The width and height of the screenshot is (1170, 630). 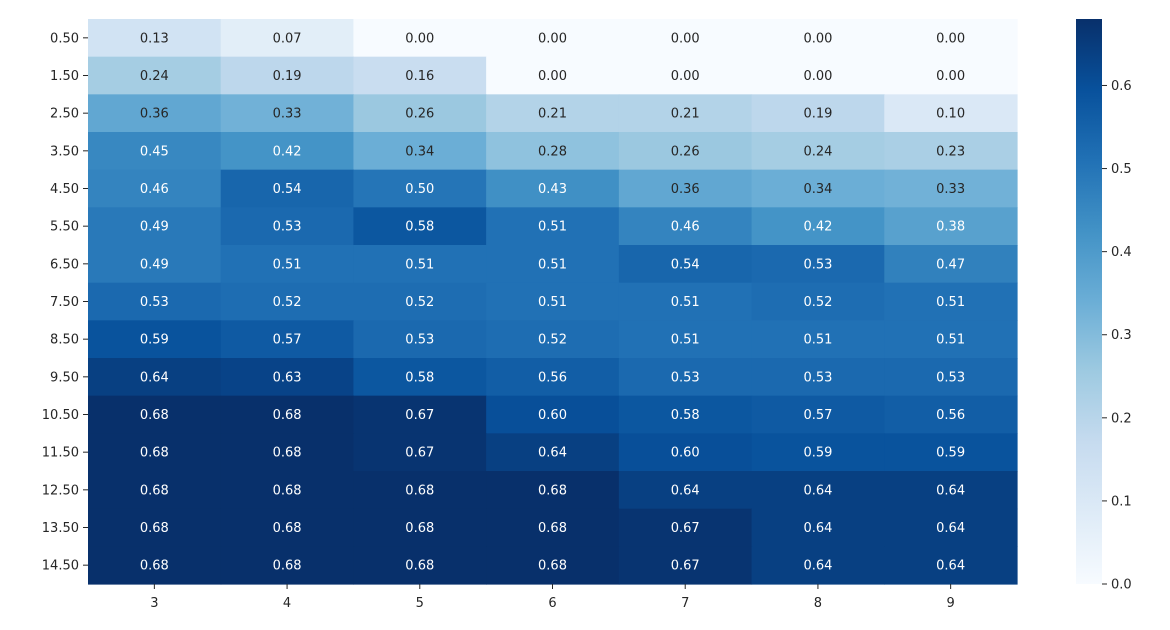 I want to click on colorbar-gradient, so click(x=1089, y=301).